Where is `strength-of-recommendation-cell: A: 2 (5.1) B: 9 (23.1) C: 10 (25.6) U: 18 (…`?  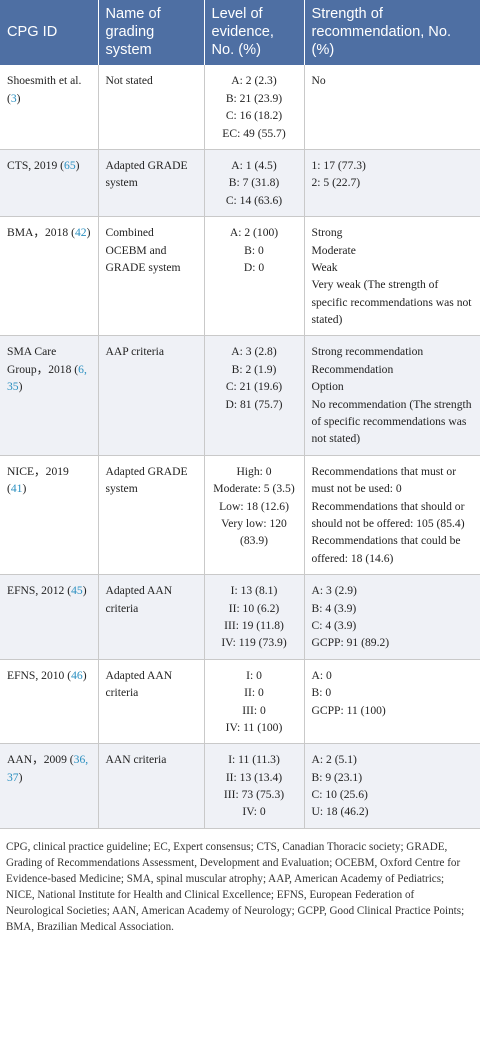 strength-of-recommendation-cell: A: 2 (5.1) B: 9 (23.1) C: 10 (25.6) U: 18 (… is located at coordinates (392, 786).